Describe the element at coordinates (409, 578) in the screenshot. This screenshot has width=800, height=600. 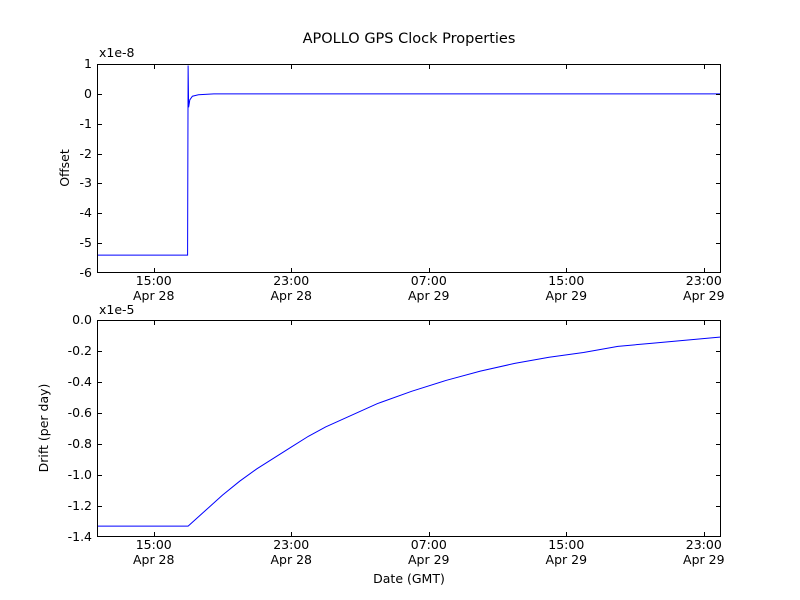
I see `x-axis-label: Date (GMT)` at that location.